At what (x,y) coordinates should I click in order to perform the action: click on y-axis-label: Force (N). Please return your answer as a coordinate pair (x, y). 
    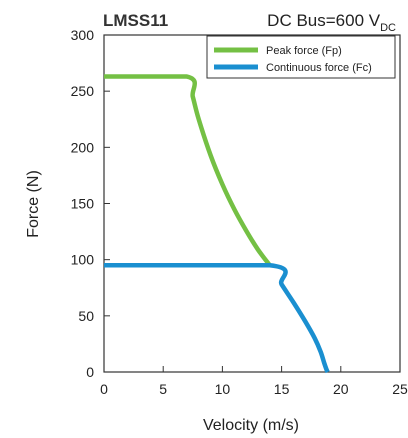
    Looking at the image, I should click on (33, 204).